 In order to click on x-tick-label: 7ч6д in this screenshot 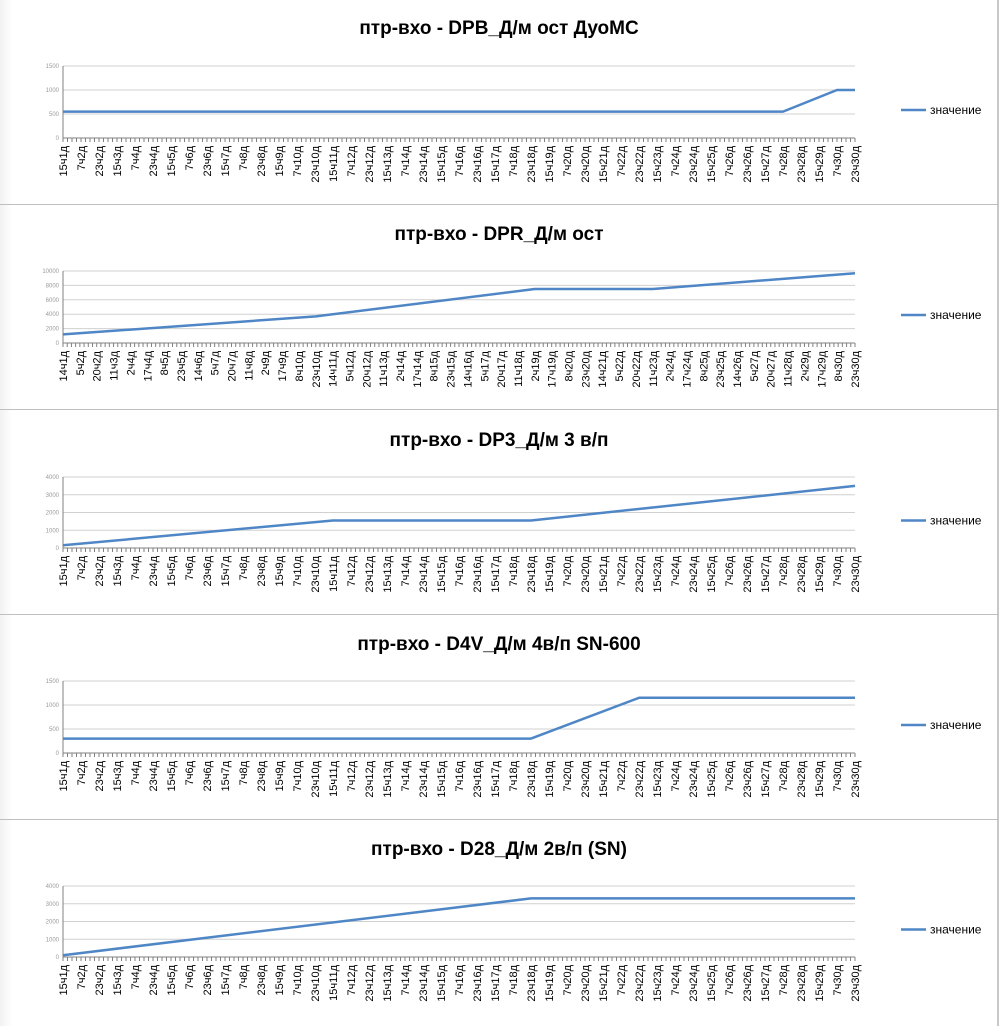, I will do `click(190, 567)`.